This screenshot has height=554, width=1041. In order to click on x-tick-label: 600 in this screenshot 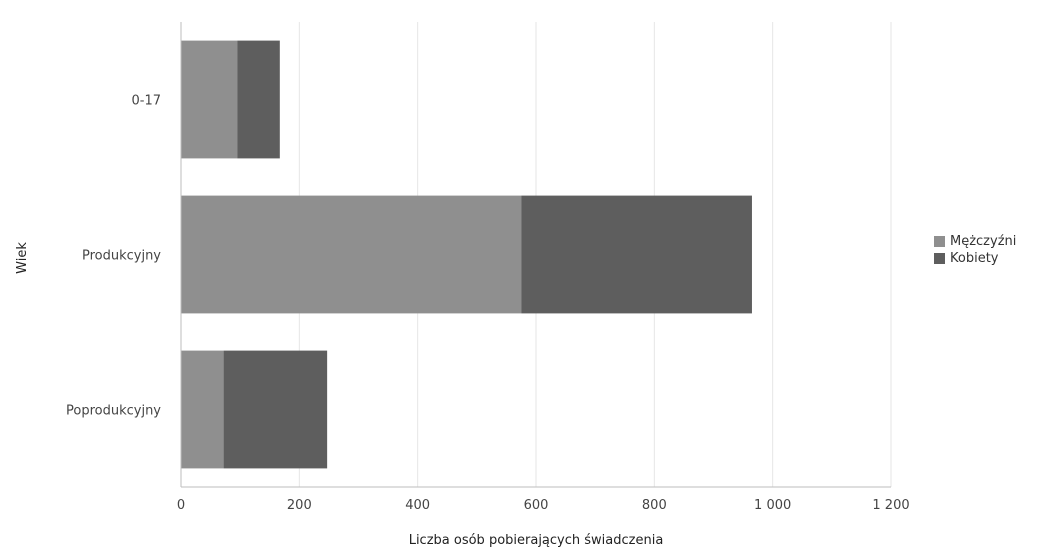, I will do `click(536, 505)`.